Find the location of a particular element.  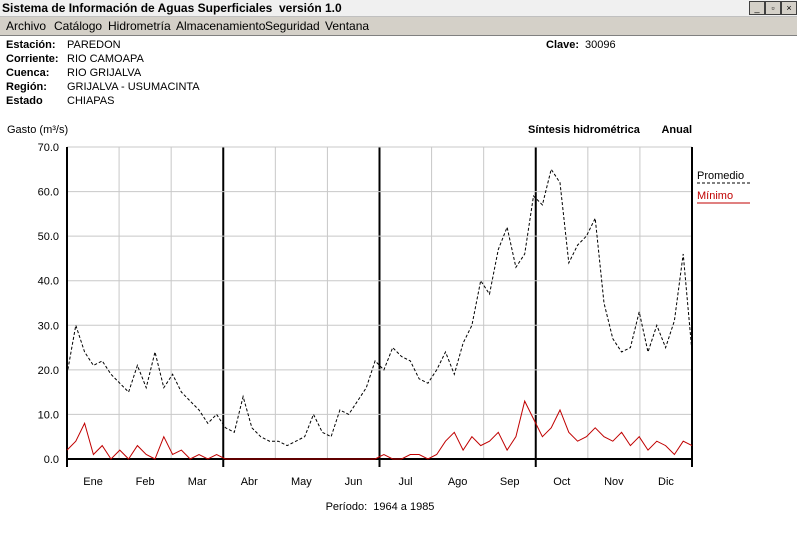

close-button: × is located at coordinates (789, 8).